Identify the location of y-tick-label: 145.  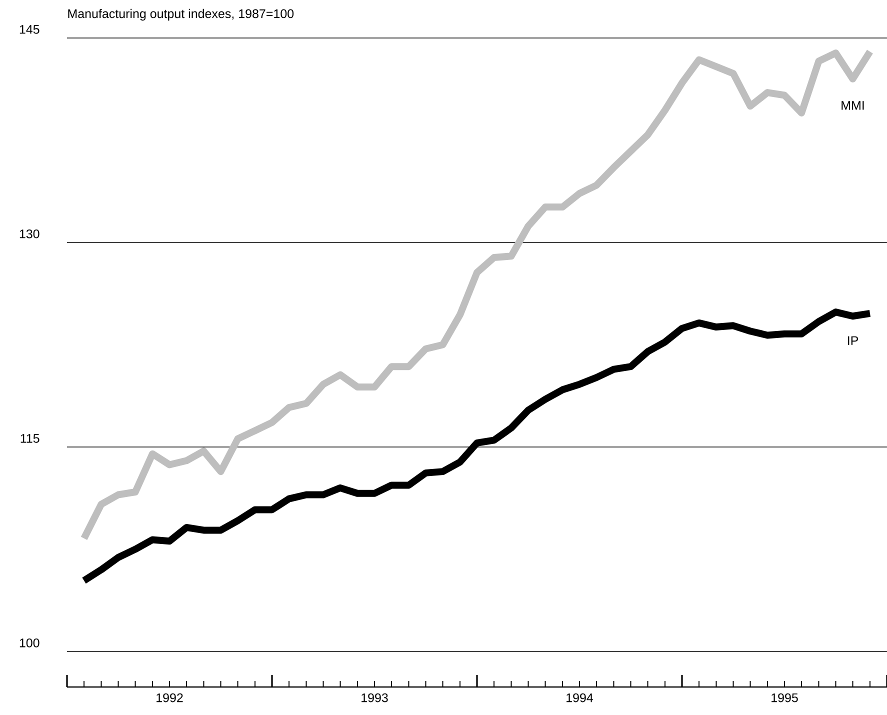
(30, 29).